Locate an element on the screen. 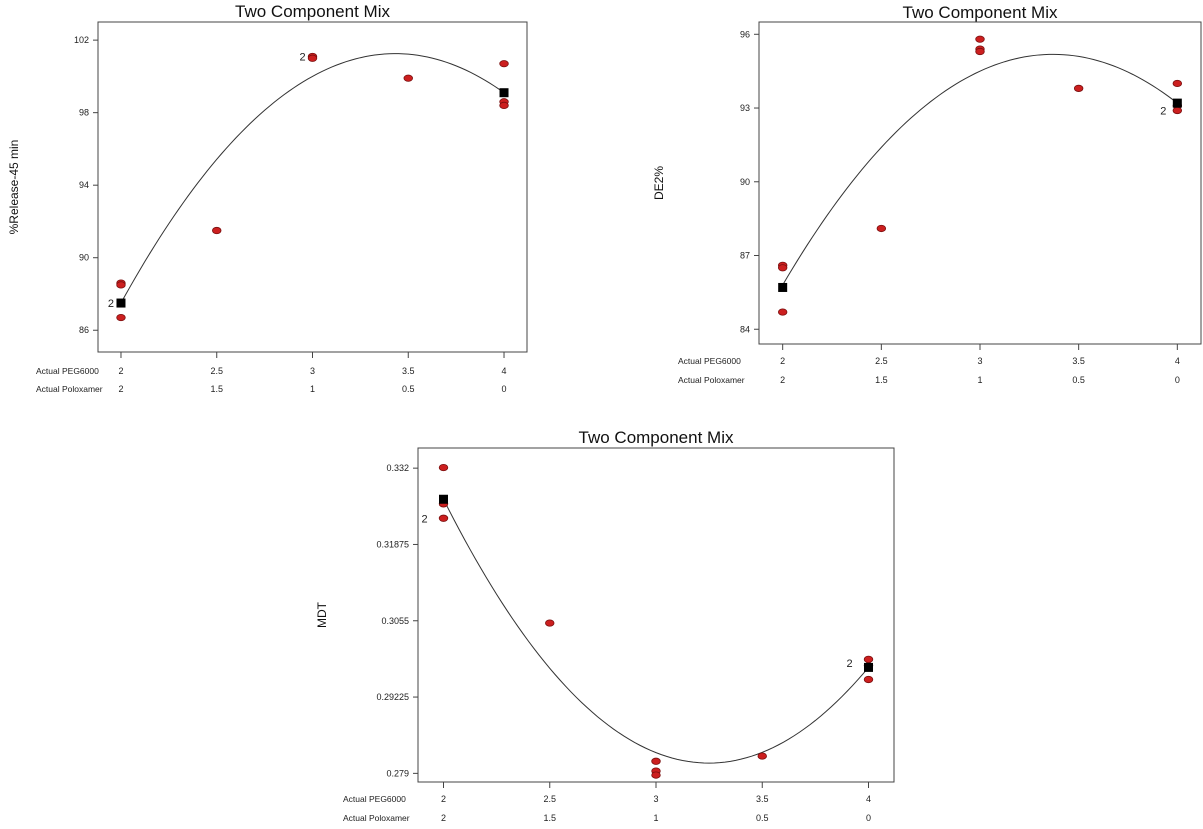 This screenshot has width=1203, height=829. y-tick-label: 86 is located at coordinates (84, 330).